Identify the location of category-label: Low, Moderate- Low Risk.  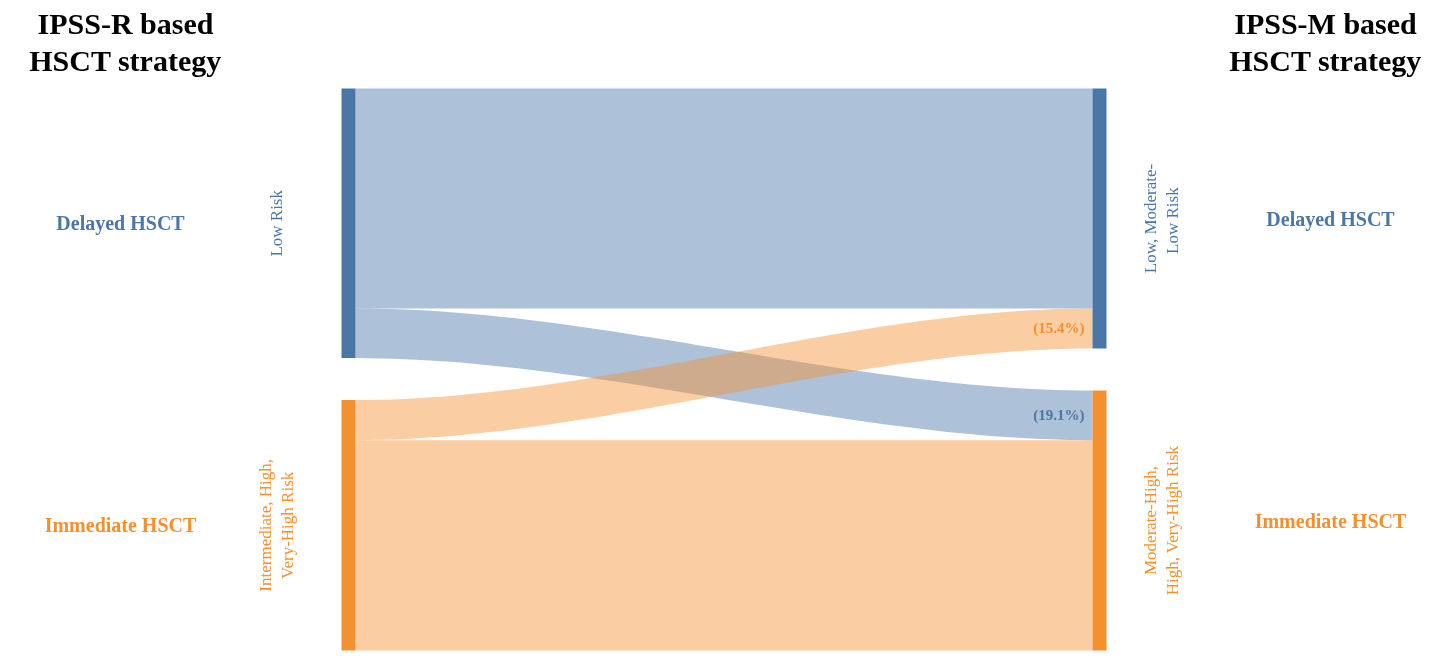
(1161, 218).